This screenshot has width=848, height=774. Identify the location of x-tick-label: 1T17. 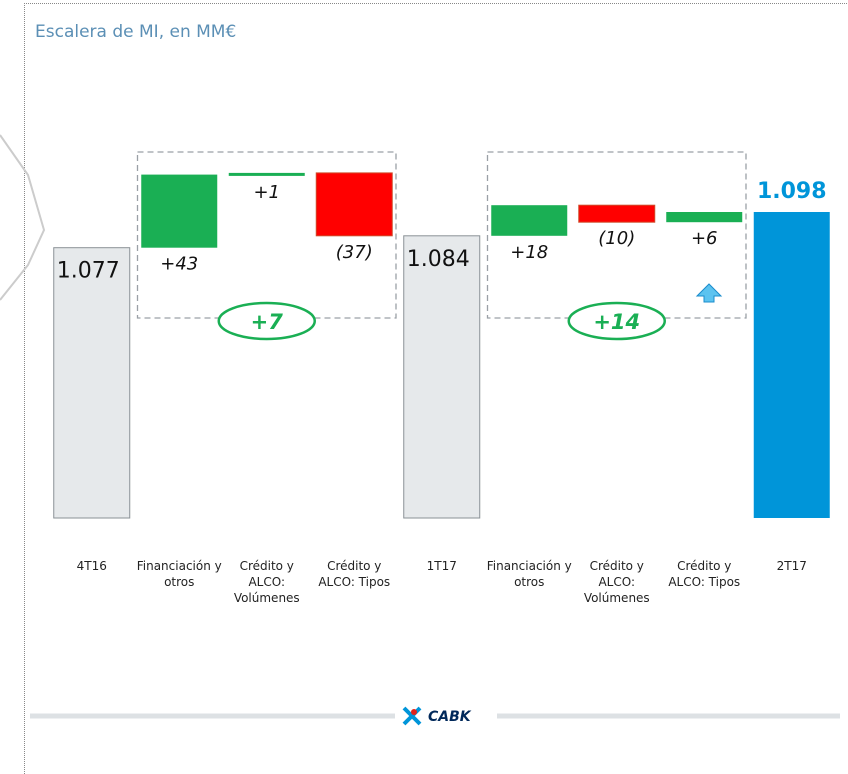
(441, 566).